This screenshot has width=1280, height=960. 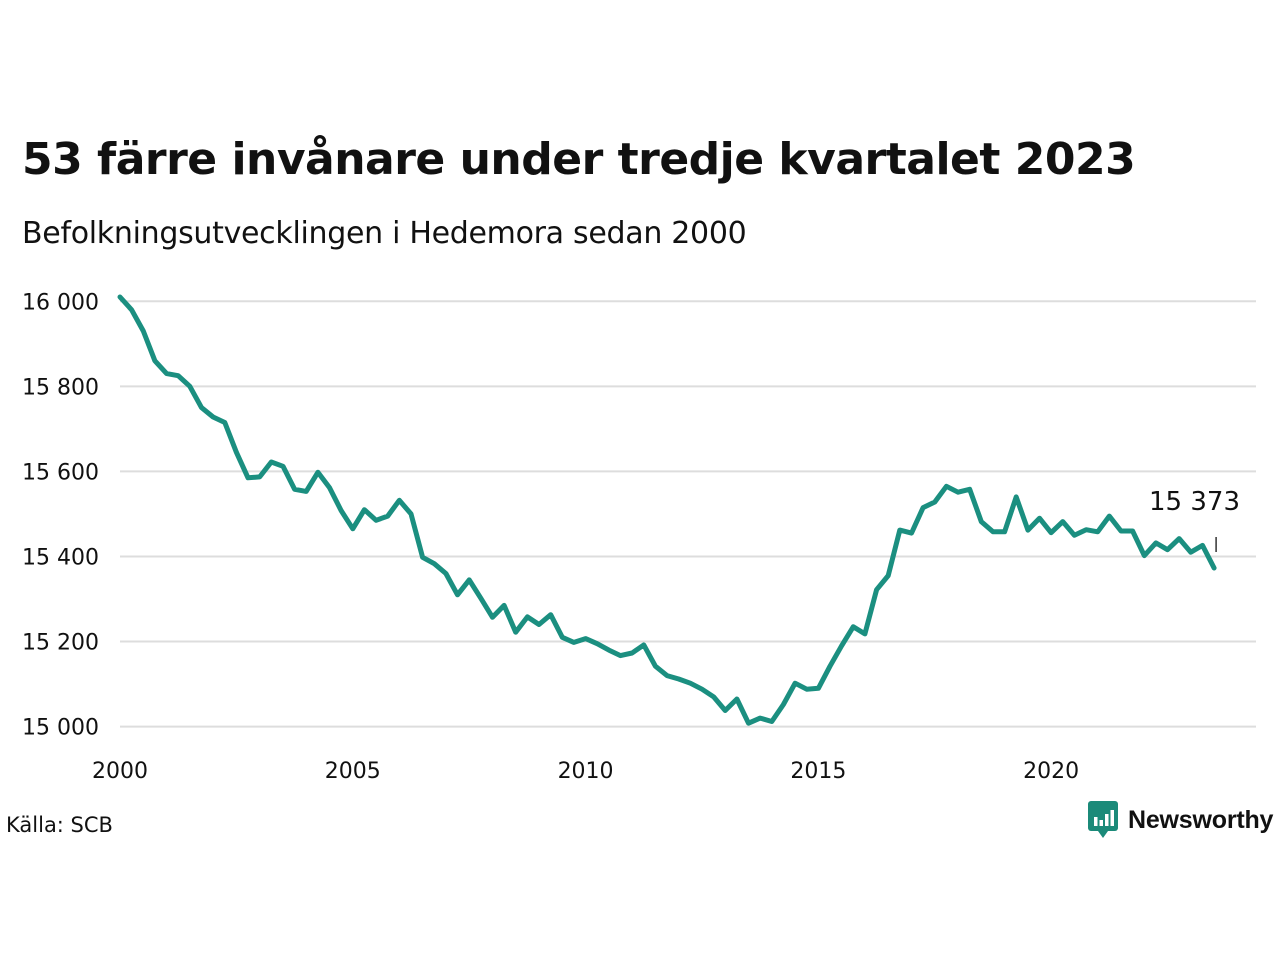 I want to click on y-tick-label: 15 400, so click(x=60, y=557).